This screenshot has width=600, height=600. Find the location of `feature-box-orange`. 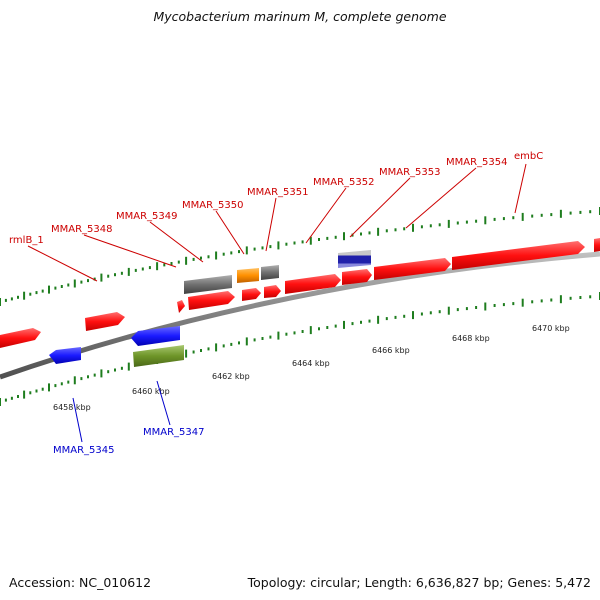

feature-box-orange is located at coordinates (248, 275).